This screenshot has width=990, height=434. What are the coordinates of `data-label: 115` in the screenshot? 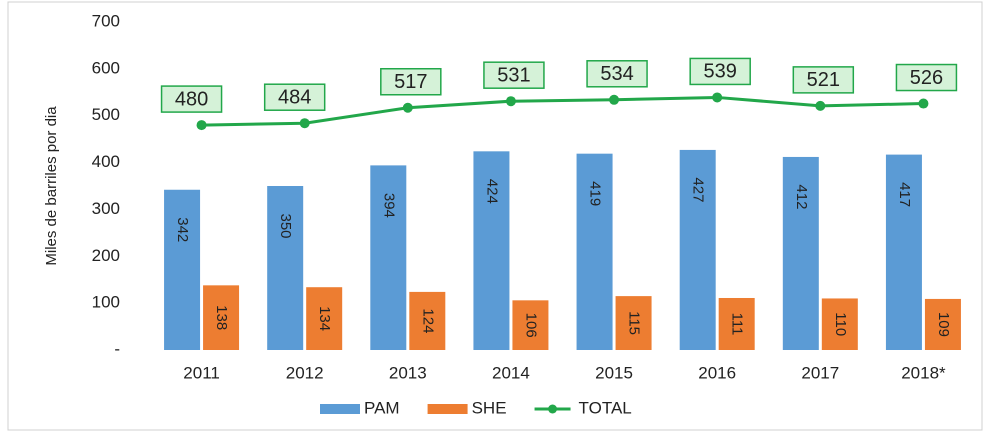 It's located at (634, 323).